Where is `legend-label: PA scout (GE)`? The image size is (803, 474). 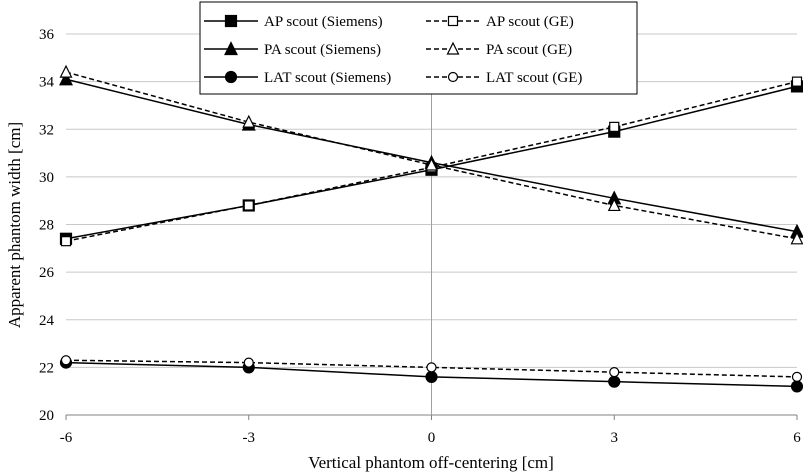 legend-label: PA scout (GE) is located at coordinates (529, 50).